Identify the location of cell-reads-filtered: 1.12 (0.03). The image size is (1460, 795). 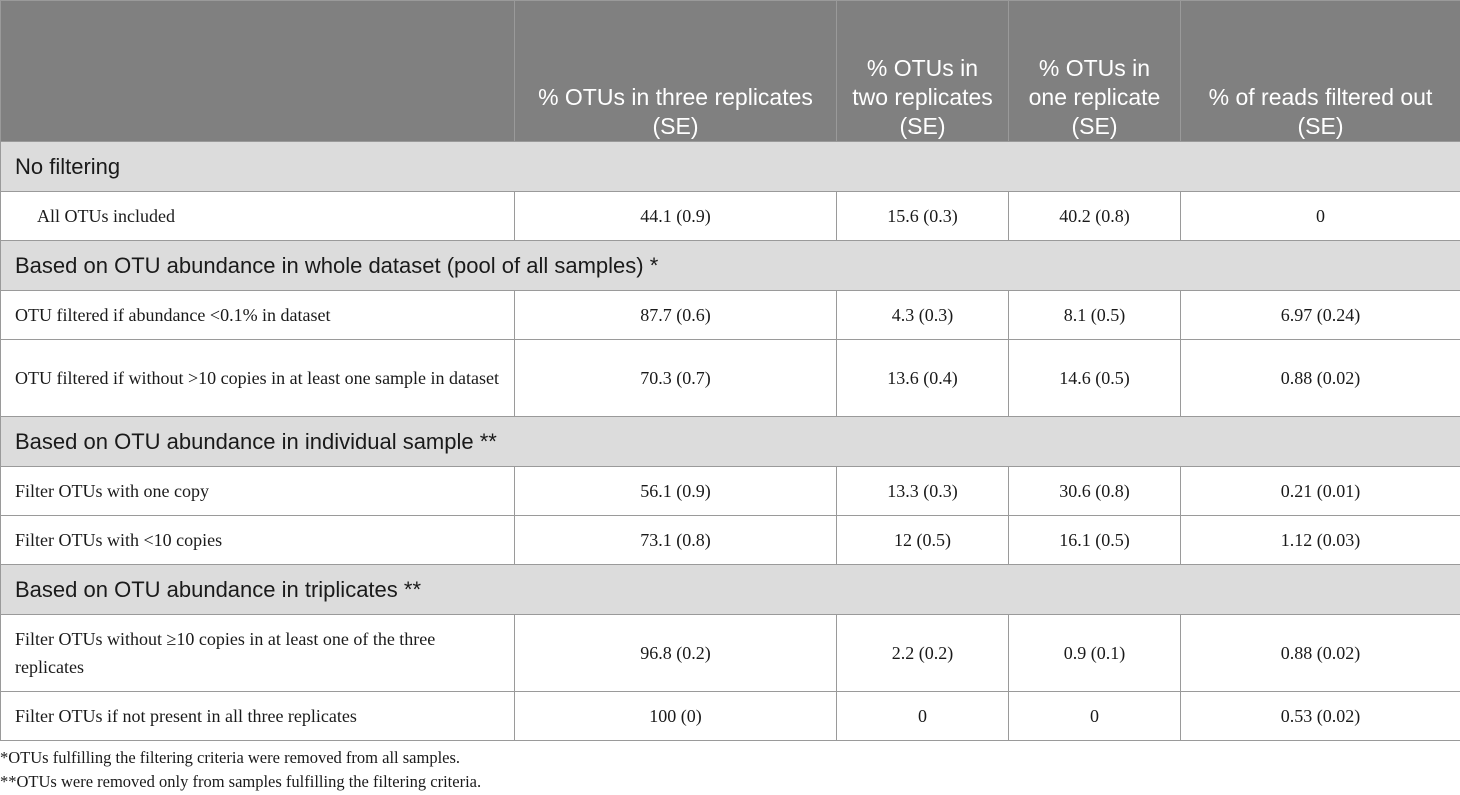
(1320, 540).